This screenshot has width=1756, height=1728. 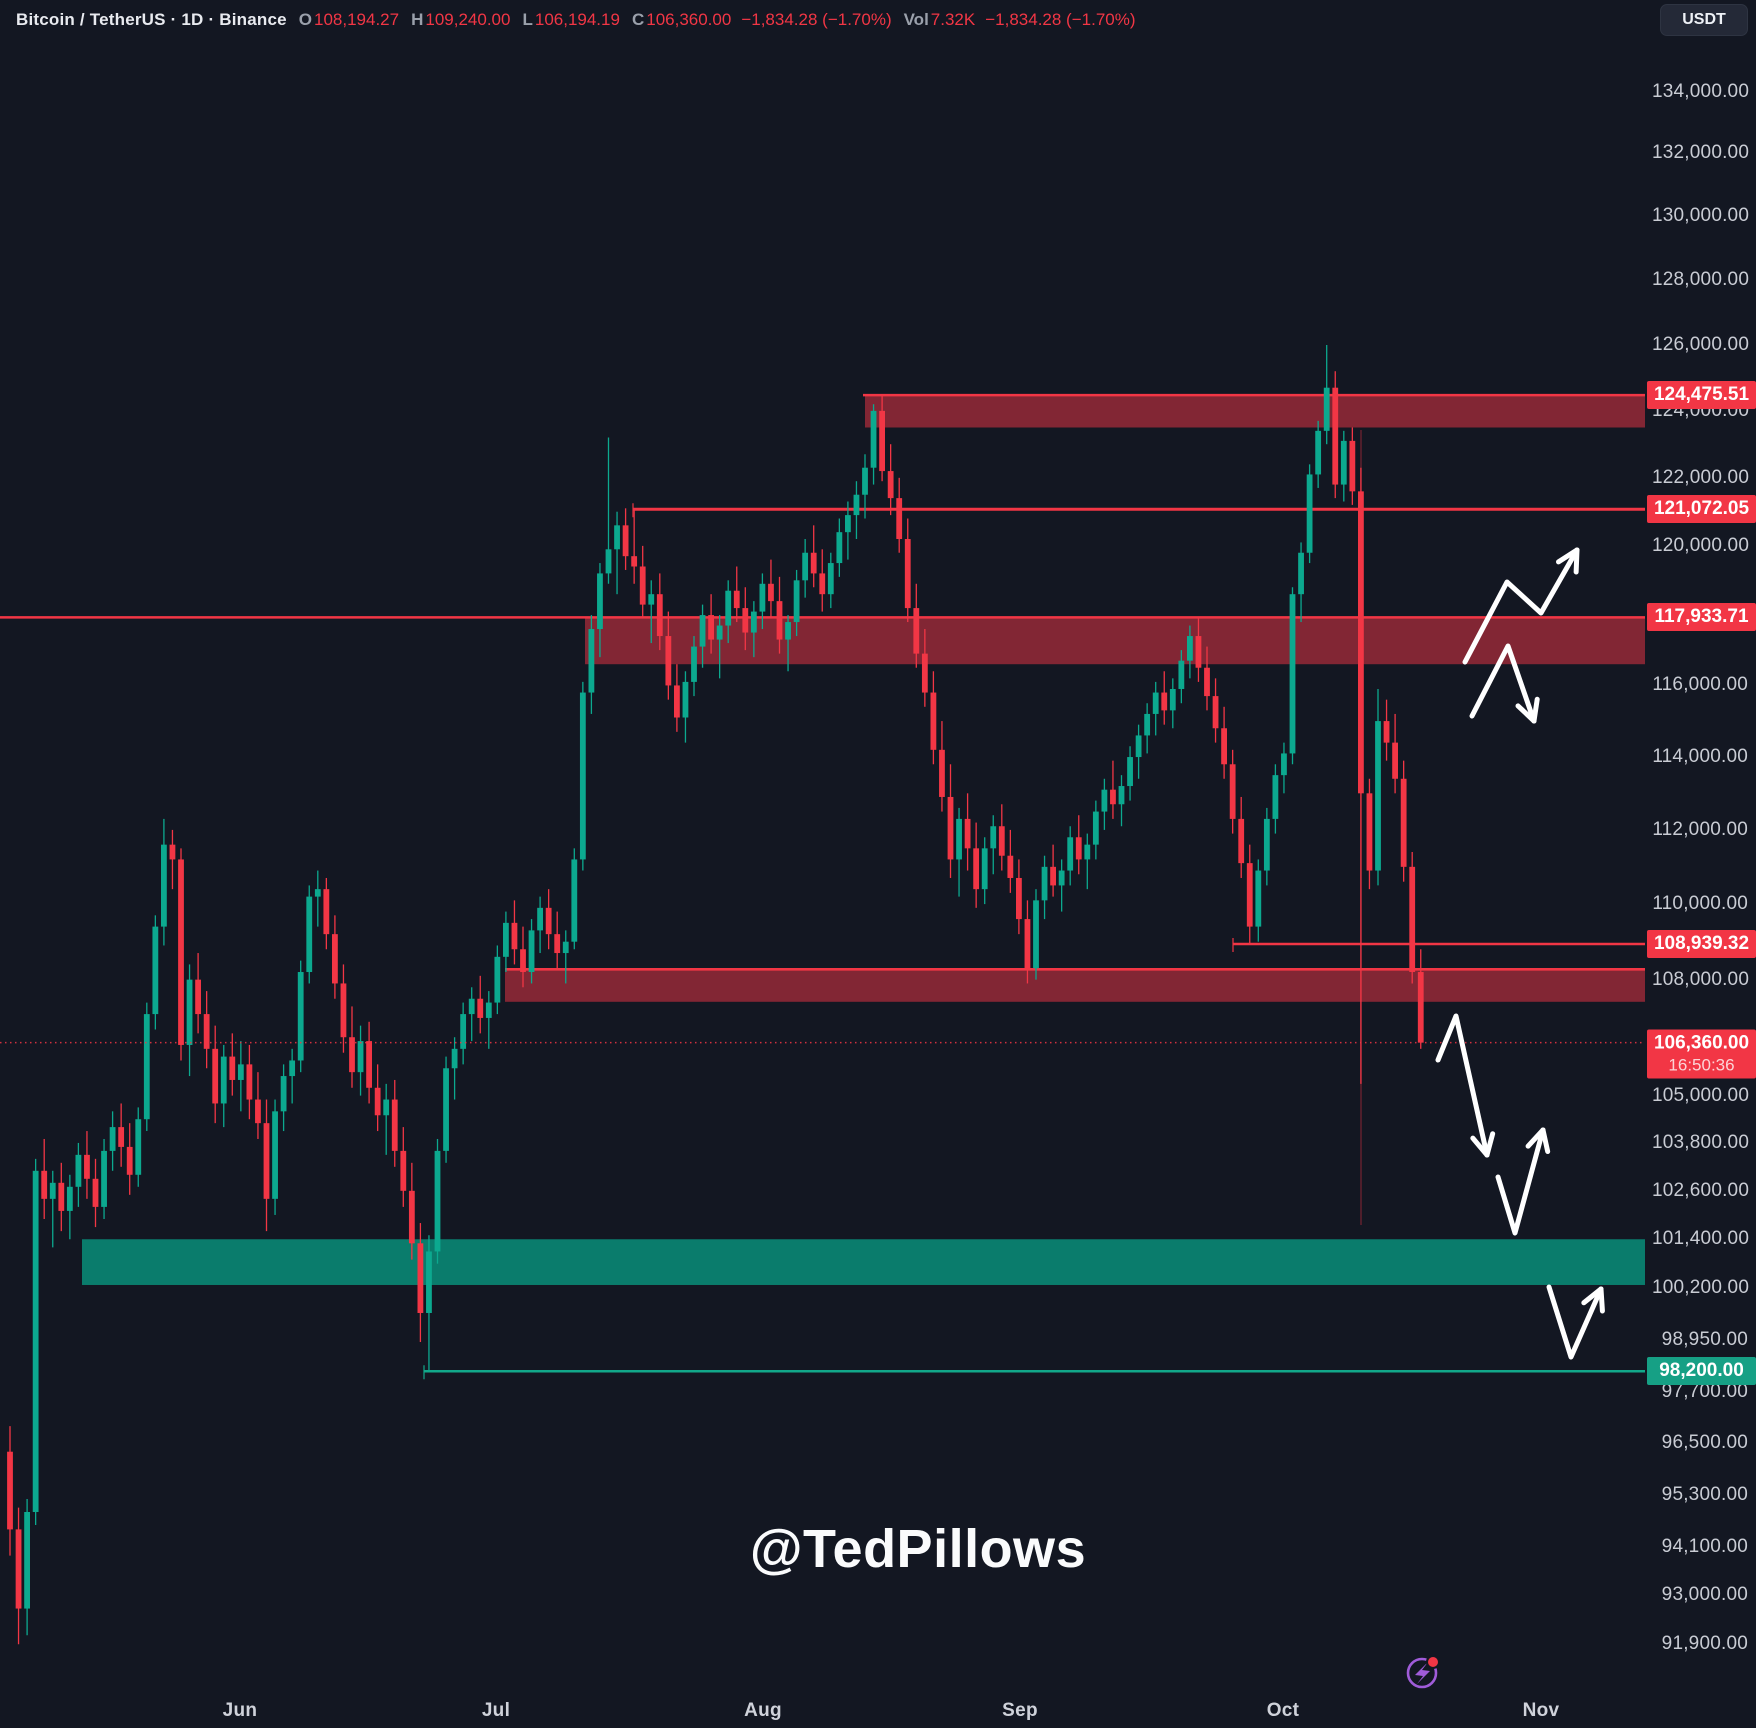 What do you see at coordinates (1701, 943) in the screenshot?
I see `level-price-label: 108,939.32` at bounding box center [1701, 943].